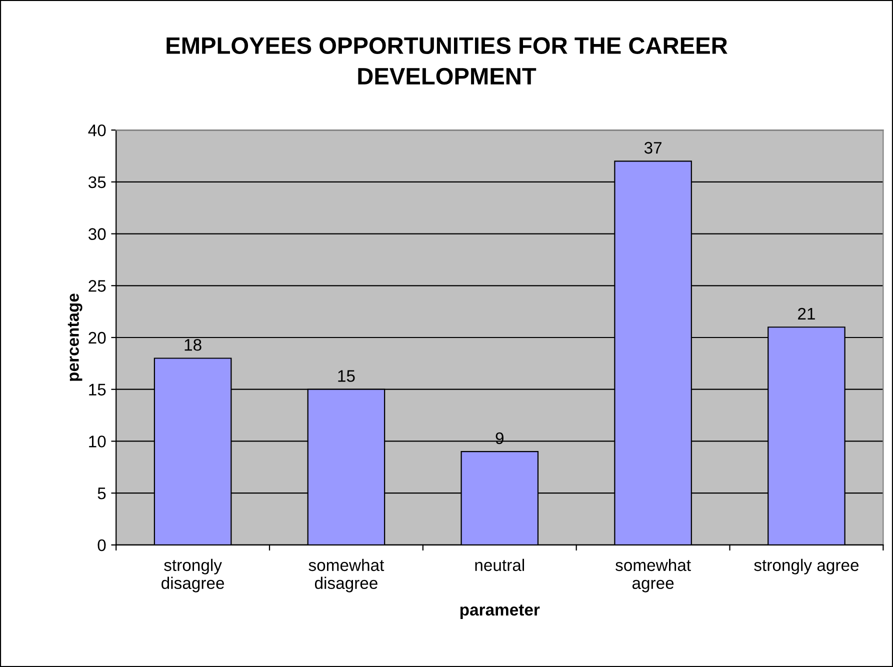 This screenshot has width=893, height=667. I want to click on data-label: 15, so click(346, 376).